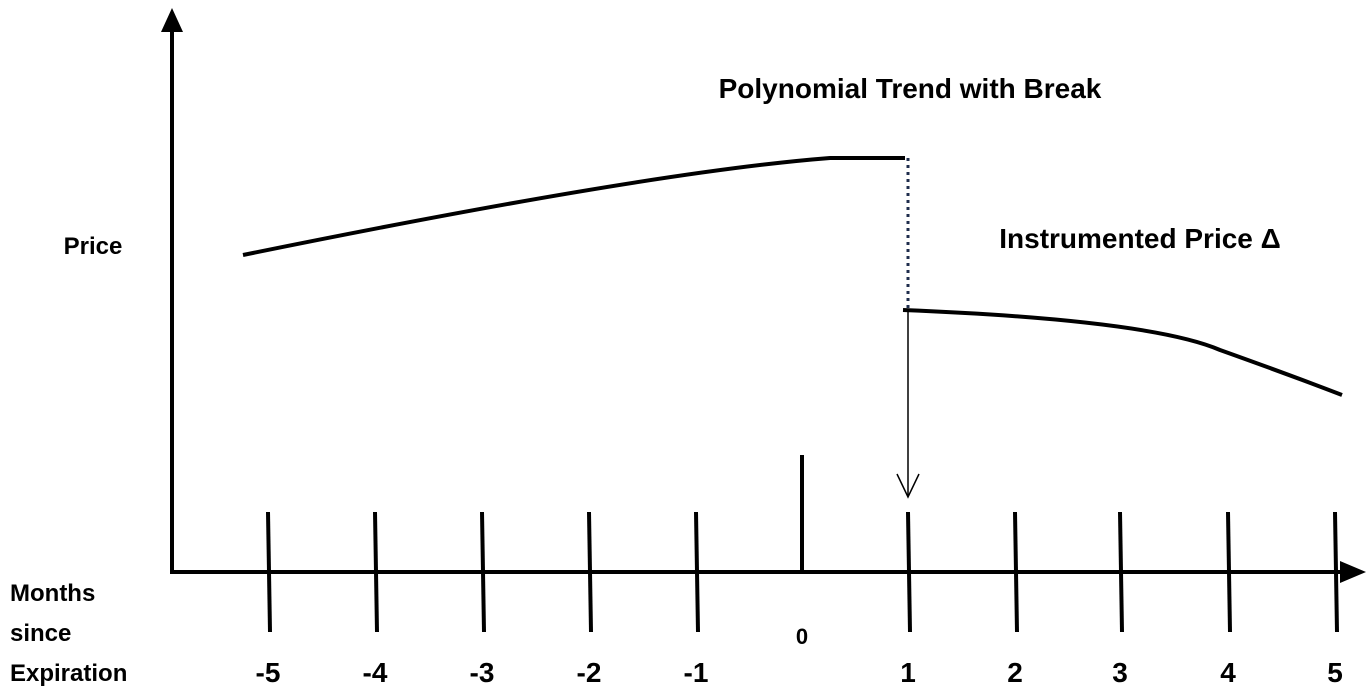 Image resolution: width=1372 pixels, height=696 pixels. I want to click on tick-label: 3, so click(1120, 672).